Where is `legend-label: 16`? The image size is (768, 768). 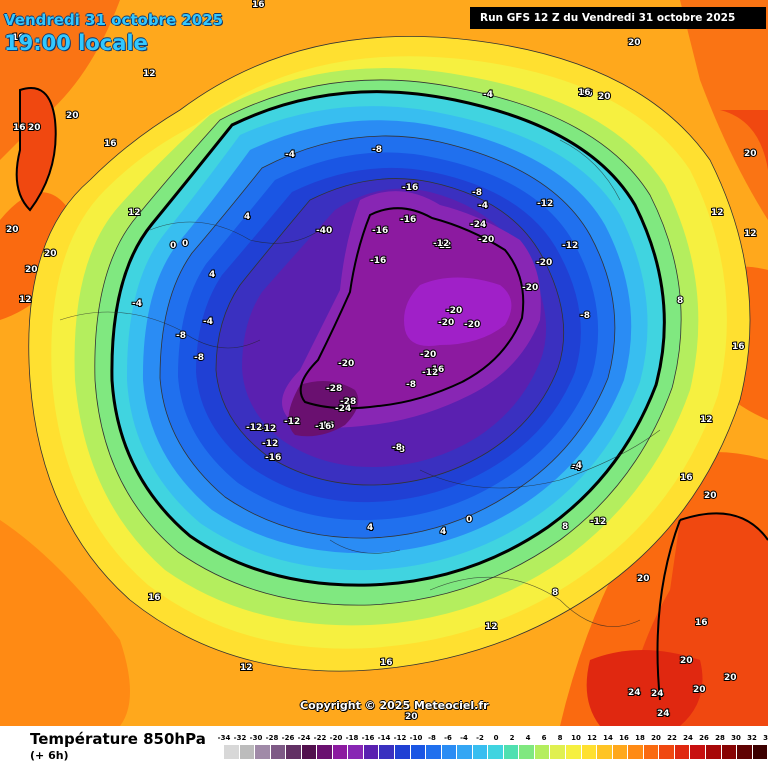
legend-label: 16 is located at coordinates (624, 738).